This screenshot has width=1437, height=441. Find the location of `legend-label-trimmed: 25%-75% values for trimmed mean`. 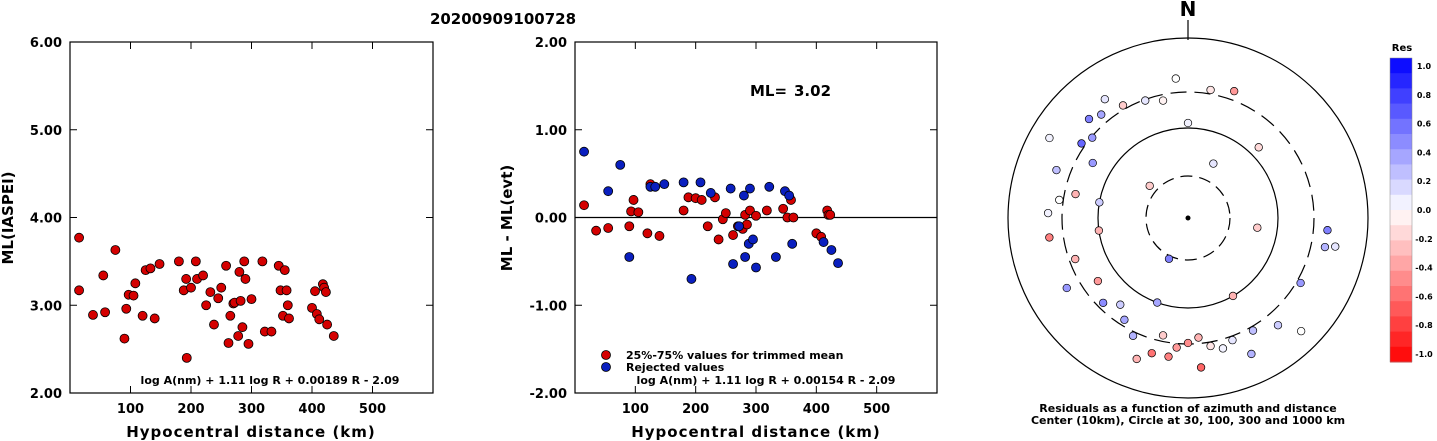

legend-label-trimmed: 25%-75% values for trimmed mean is located at coordinates (734, 355).